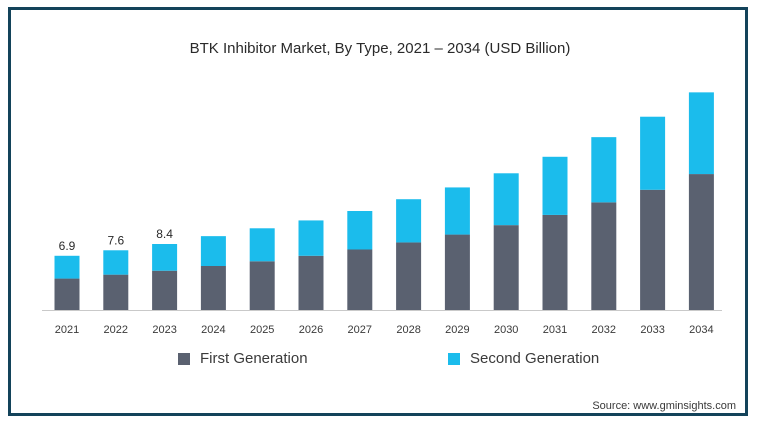 Image resolution: width=760 pixels, height=427 pixels. What do you see at coordinates (164, 234) in the screenshot?
I see `data-label-2023: 8.4` at bounding box center [164, 234].